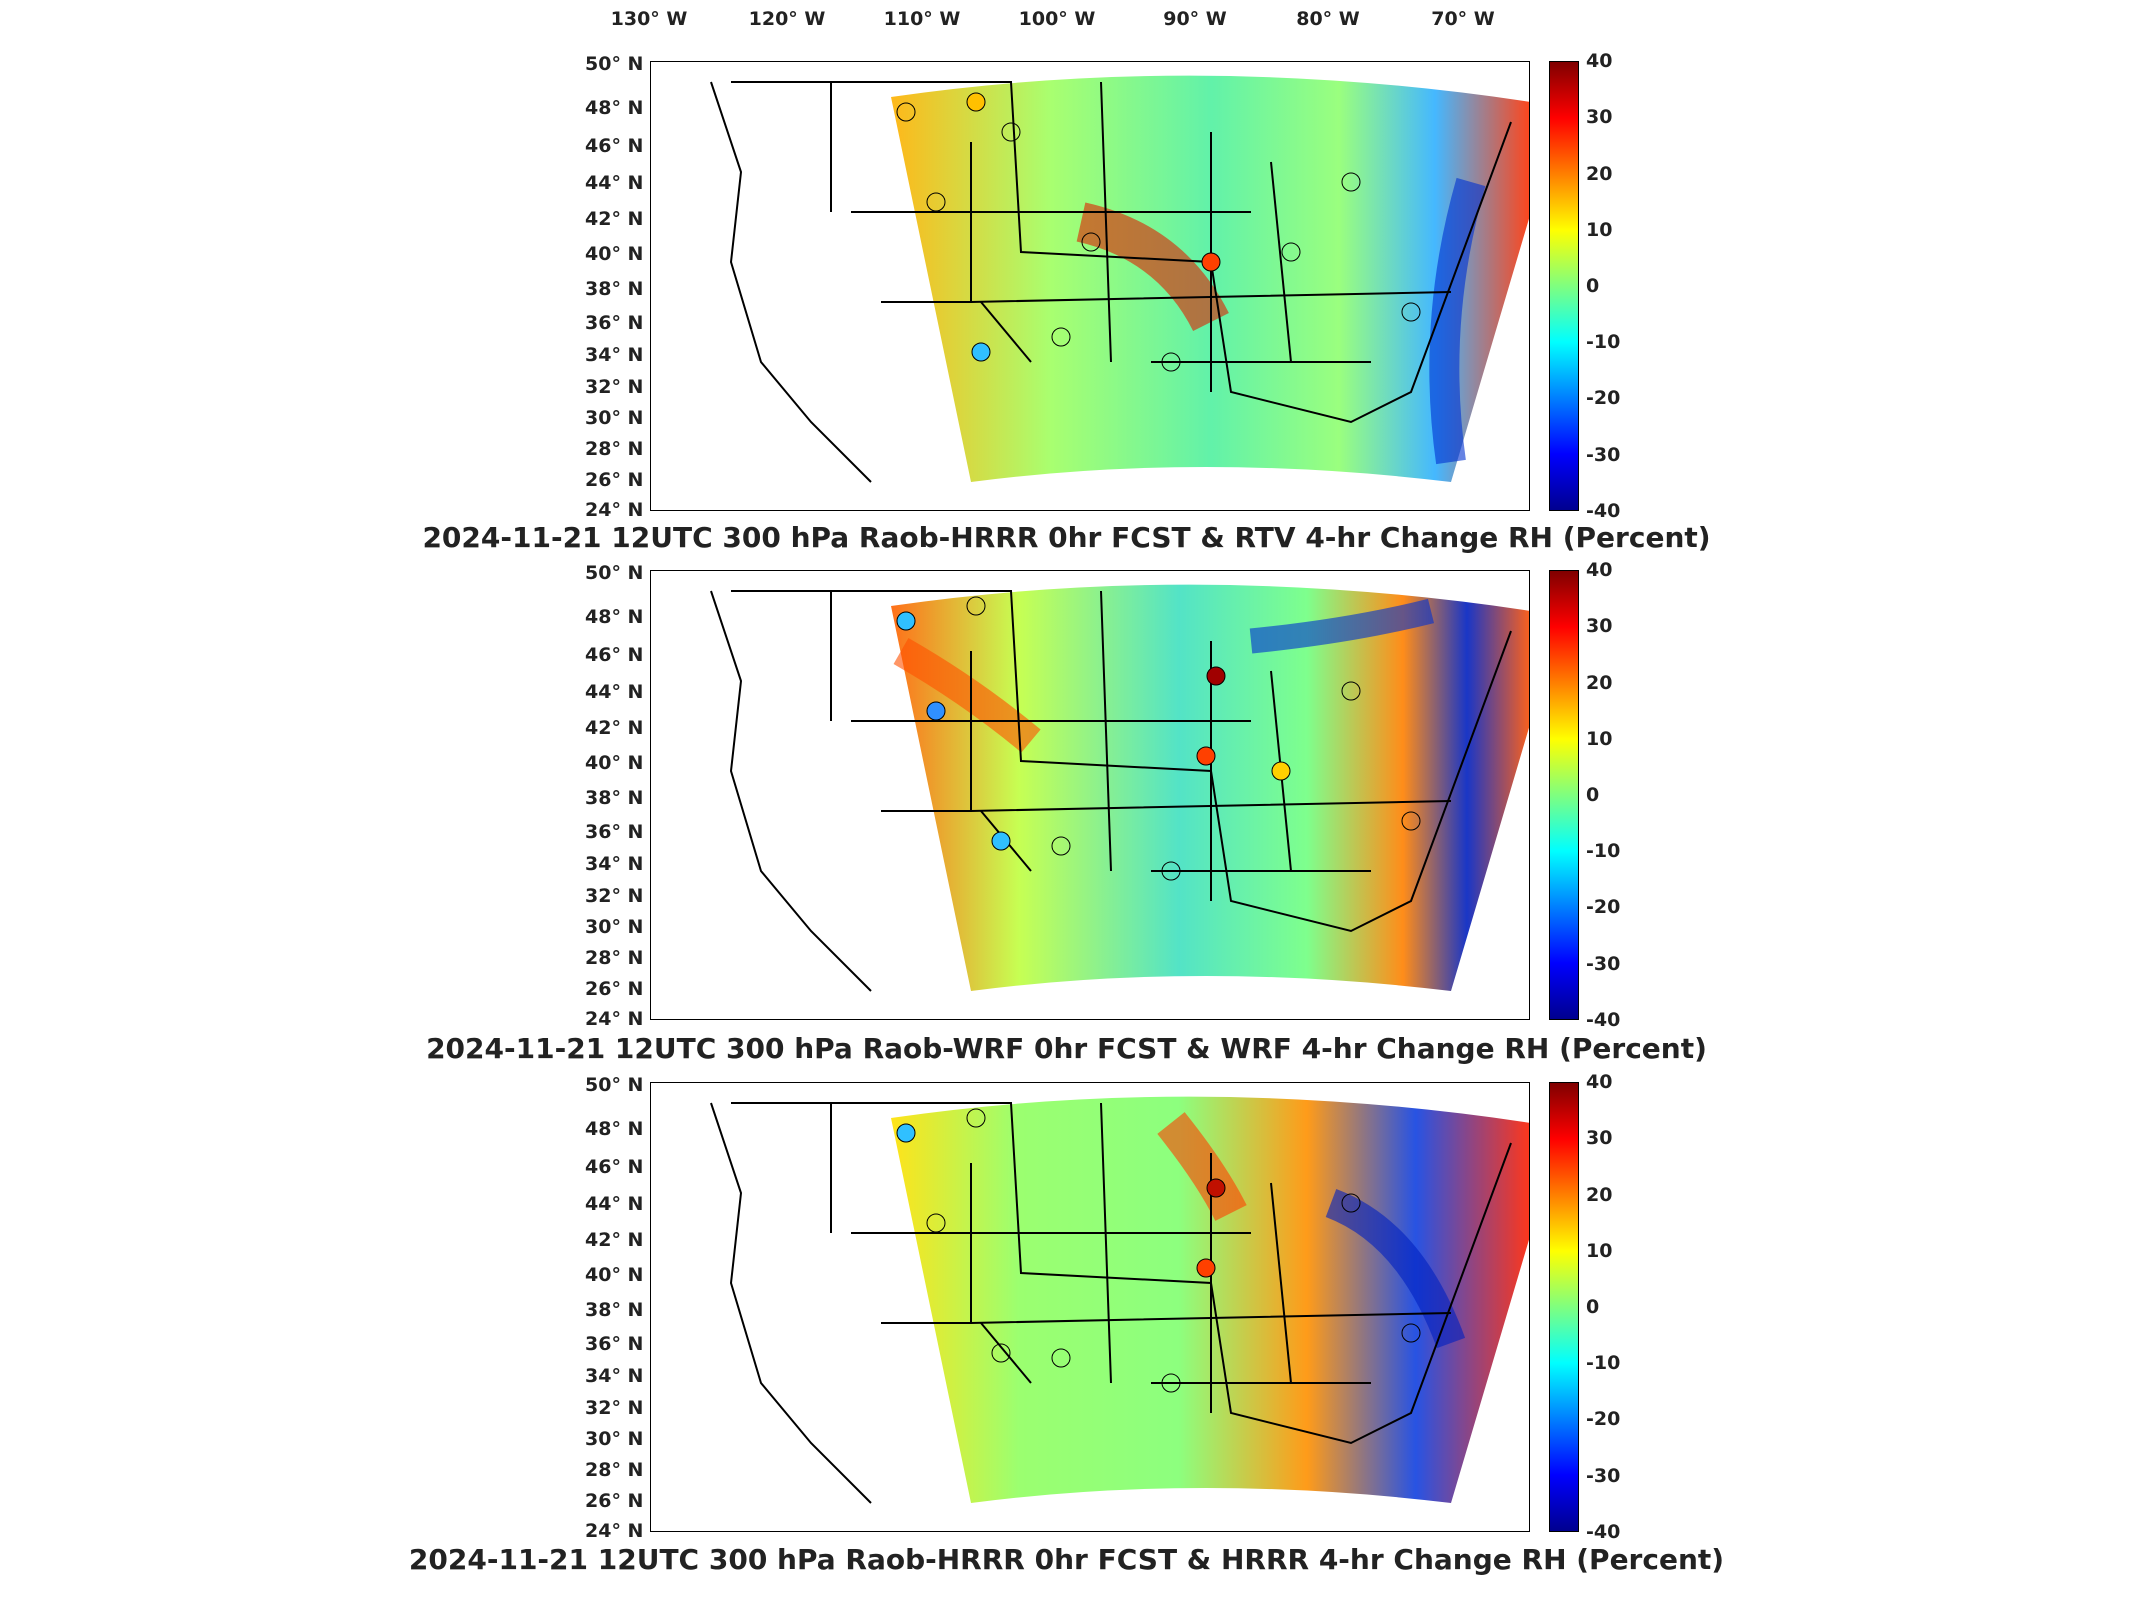  What do you see at coordinates (787, 19) in the screenshot?
I see `longitude-label: 120° W` at bounding box center [787, 19].